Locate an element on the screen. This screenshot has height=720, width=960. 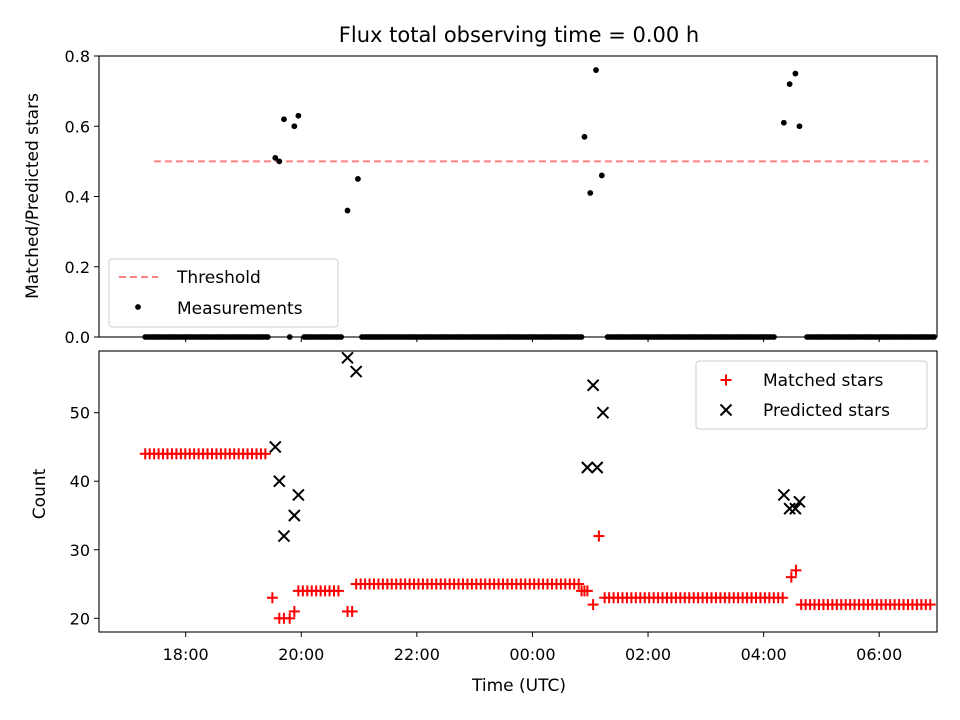
top-y-tick-label: 0.8 is located at coordinates (77, 56).